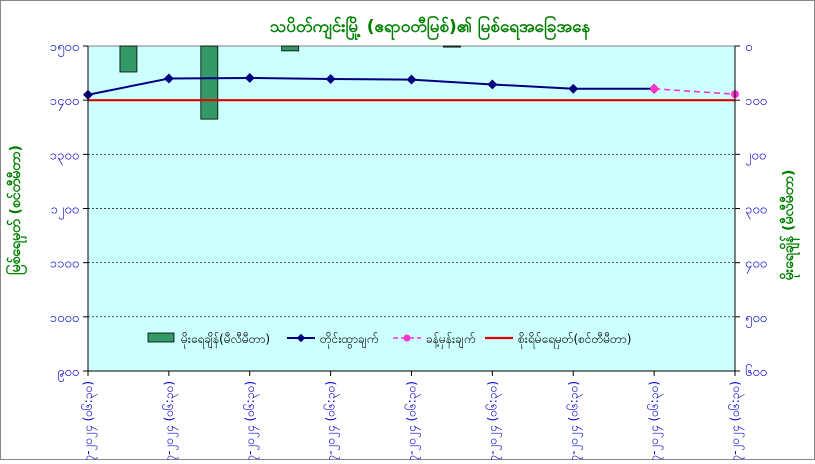  What do you see at coordinates (64, 264) in the screenshot?
I see `y-left-tick-label: ၁၁၀၀` at bounding box center [64, 264].